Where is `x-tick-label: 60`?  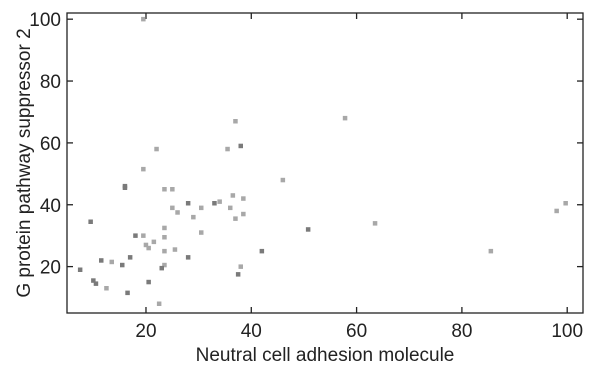 x-tick-label: 60 is located at coordinates (356, 331).